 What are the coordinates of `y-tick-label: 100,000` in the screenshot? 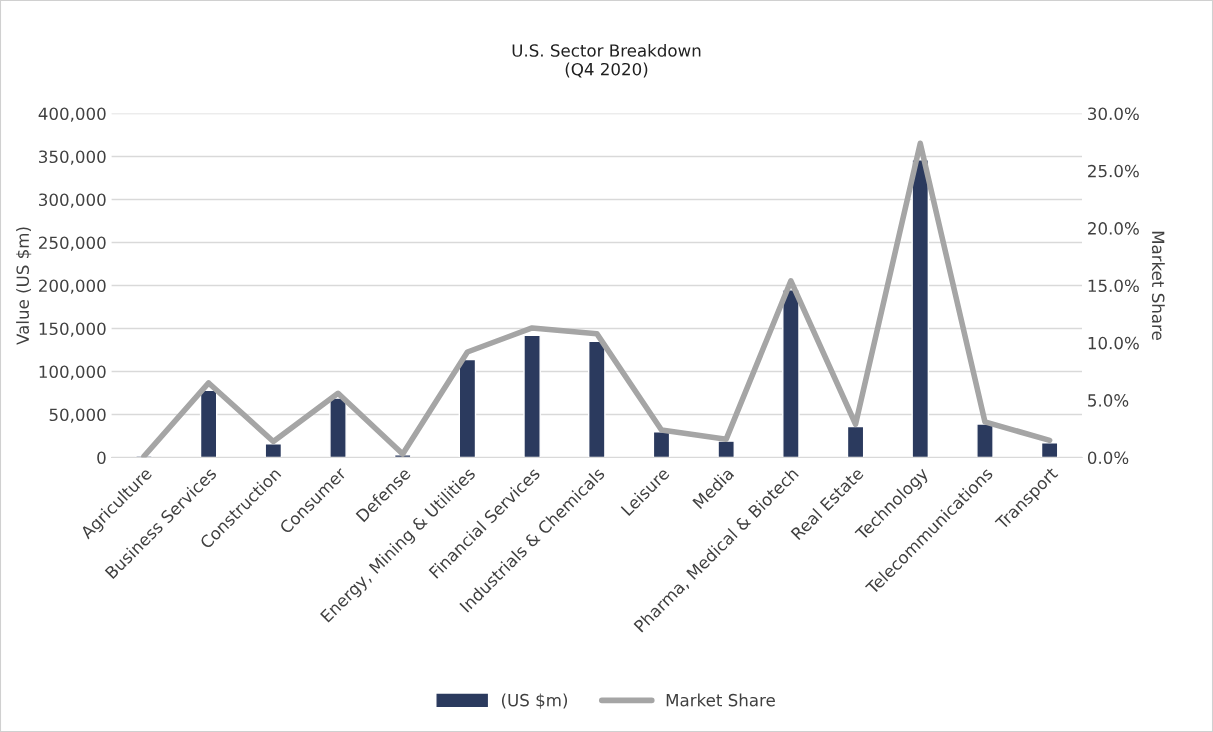 It's located at (72, 372).